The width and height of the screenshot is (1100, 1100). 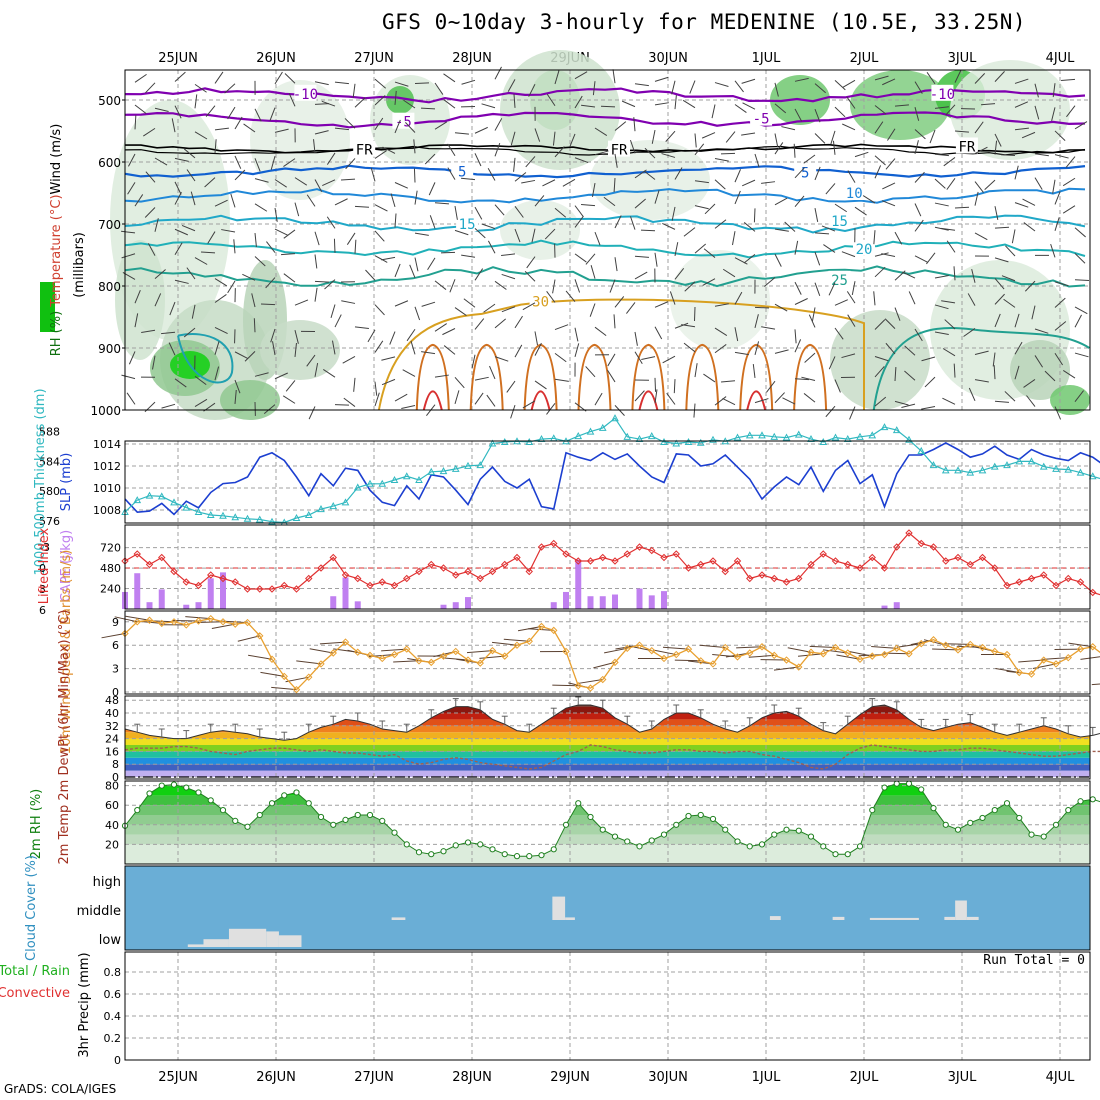 I want to click on run-total-label: Run Total = 0, so click(x=1034, y=960).